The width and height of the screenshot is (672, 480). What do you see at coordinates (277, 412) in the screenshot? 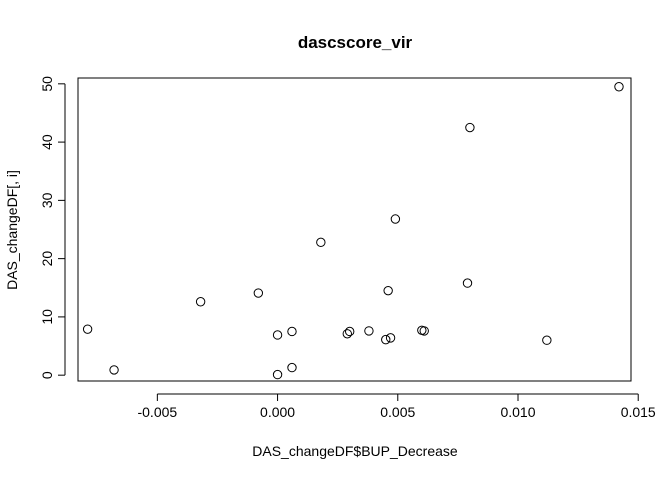
I see `x-tick-label: 0.000` at bounding box center [277, 412].